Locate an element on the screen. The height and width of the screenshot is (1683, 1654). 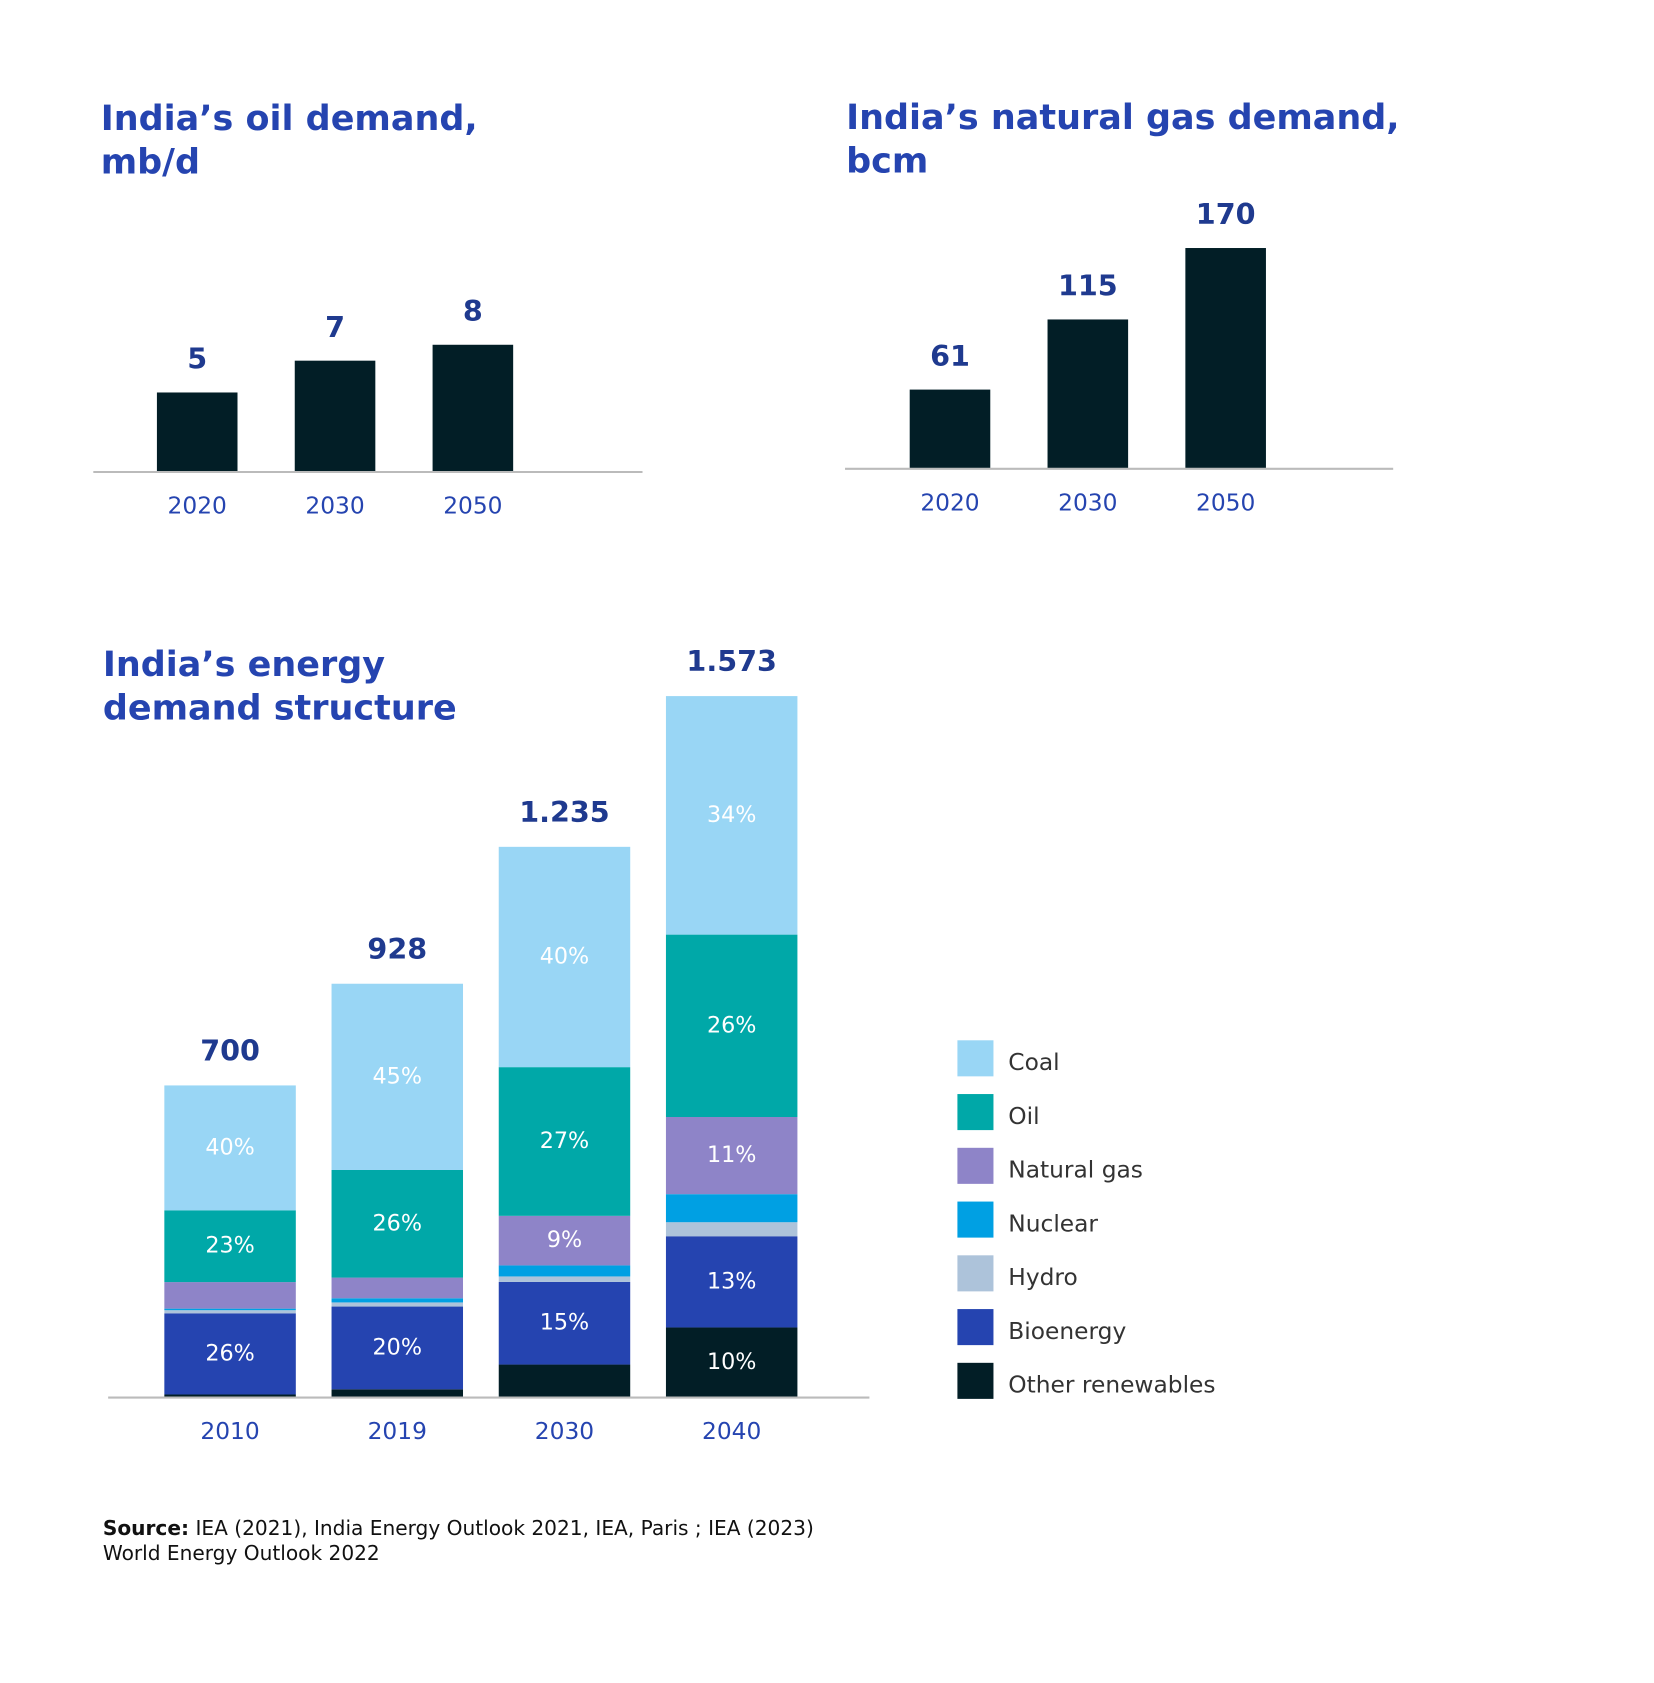
segment-label: 45% is located at coordinates (397, 1076).